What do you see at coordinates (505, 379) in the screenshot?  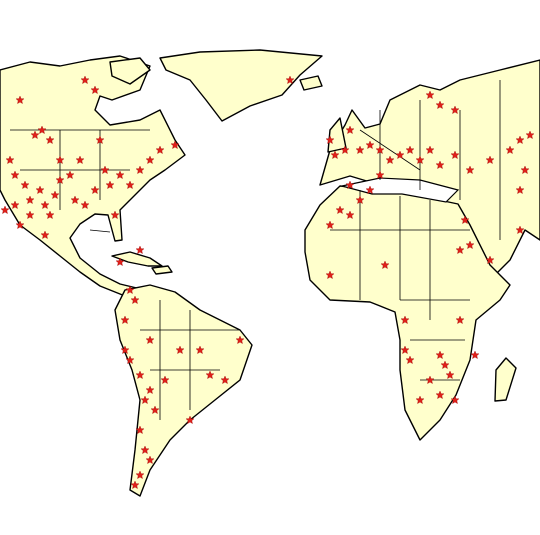 I see `madagascar` at bounding box center [505, 379].